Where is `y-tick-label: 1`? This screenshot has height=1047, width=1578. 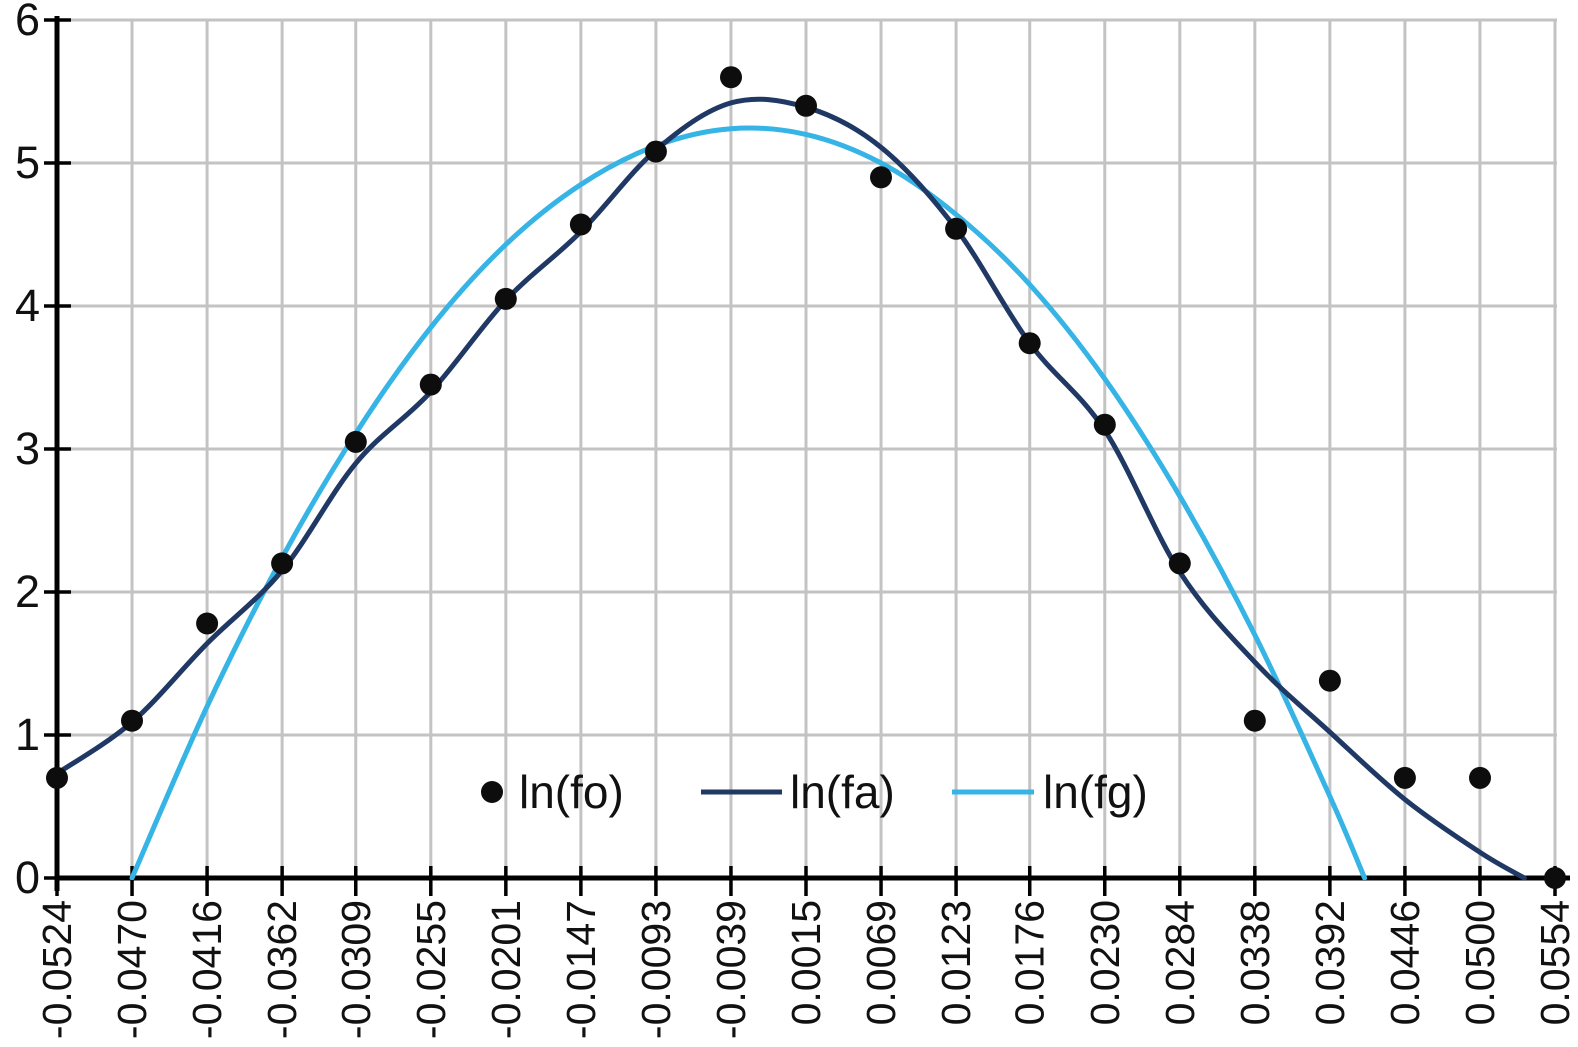 y-tick-label: 1 is located at coordinates (27, 734).